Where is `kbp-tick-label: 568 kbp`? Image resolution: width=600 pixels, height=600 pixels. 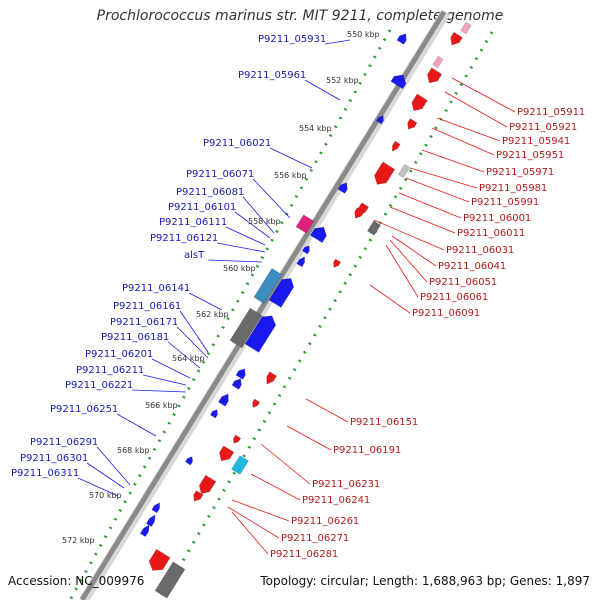
kbp-tick-label: 568 kbp is located at coordinates (133, 450).